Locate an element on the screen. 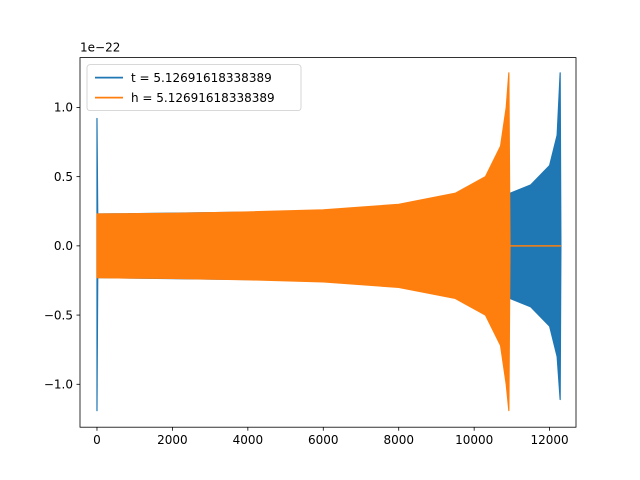 The height and width of the screenshot is (480, 640). x-tick-label: 10000 is located at coordinates (474, 440).